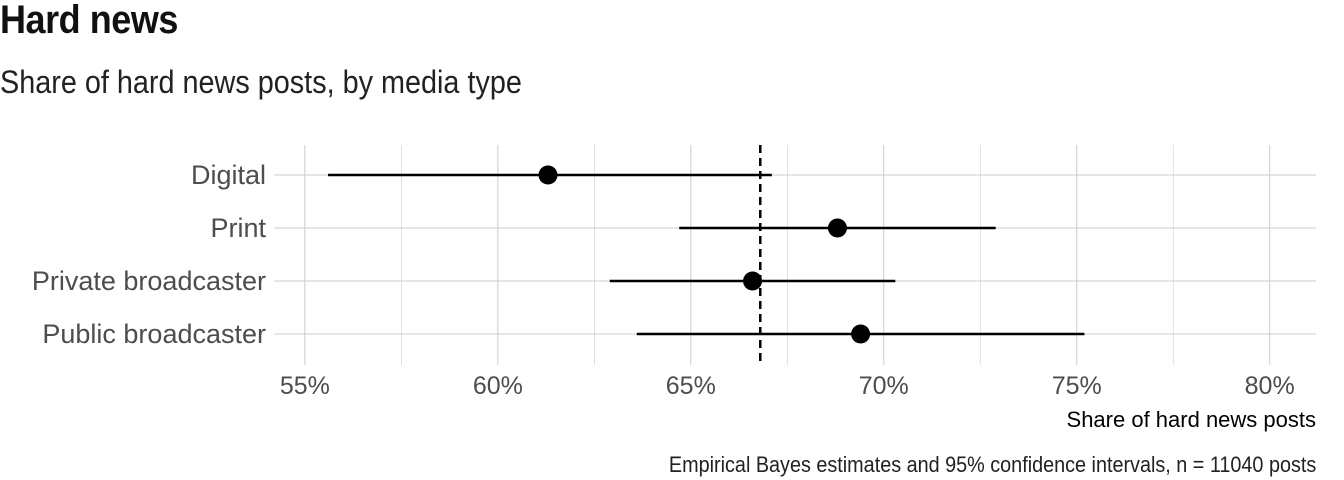  Describe the element at coordinates (154, 334) in the screenshot. I see `y-category-label: Public broadcaster` at that location.